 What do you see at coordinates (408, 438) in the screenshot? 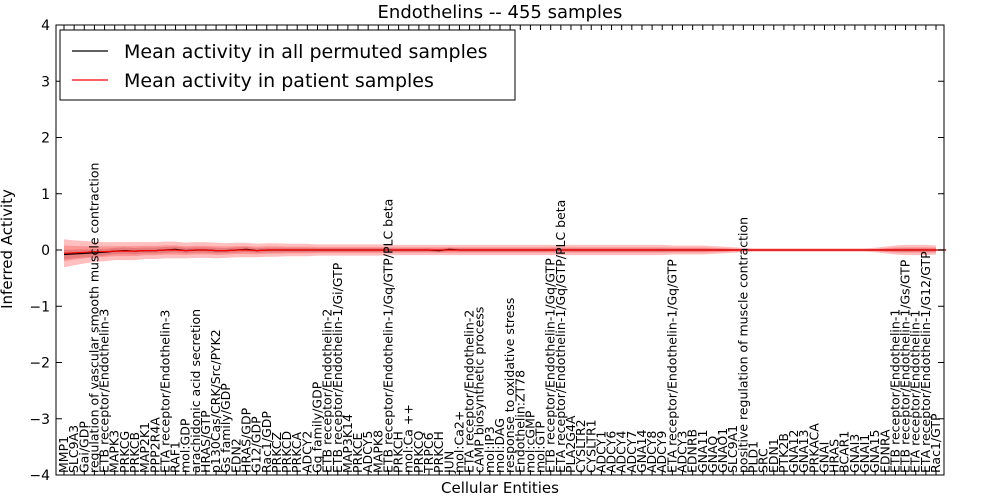
I see `x-tick-label: mol:Ca ++` at bounding box center [408, 438].